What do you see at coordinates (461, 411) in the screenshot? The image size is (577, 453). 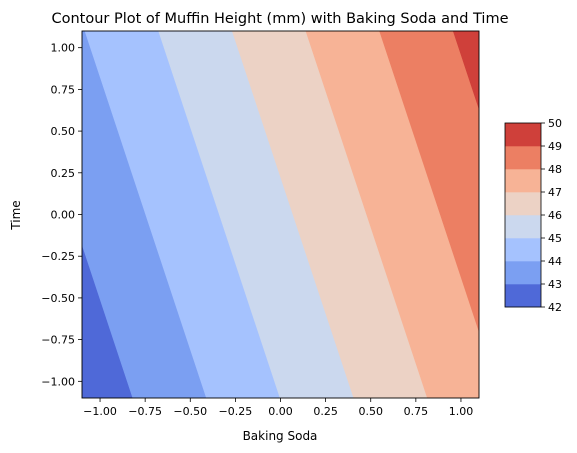 I see `x-tick-label: 1.00` at bounding box center [461, 411].